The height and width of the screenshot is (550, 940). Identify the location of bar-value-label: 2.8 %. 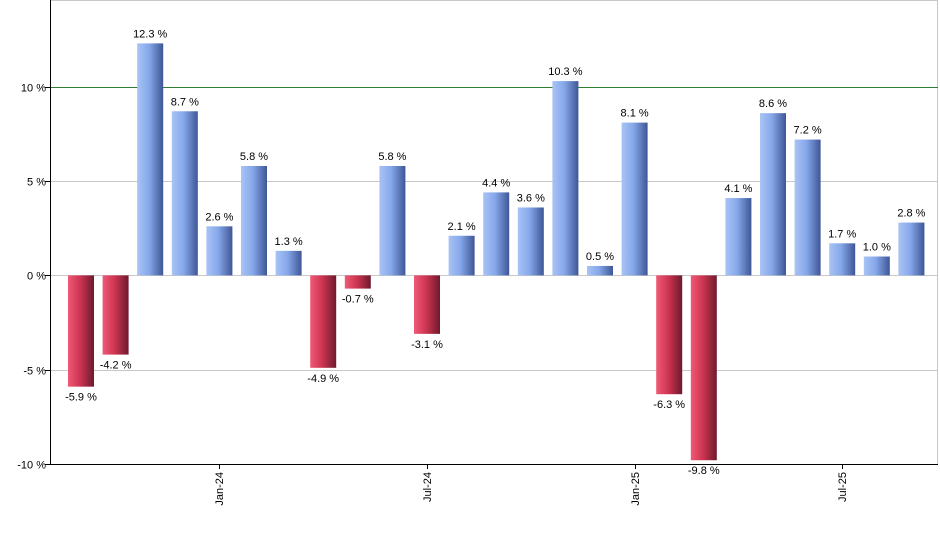
(911, 214).